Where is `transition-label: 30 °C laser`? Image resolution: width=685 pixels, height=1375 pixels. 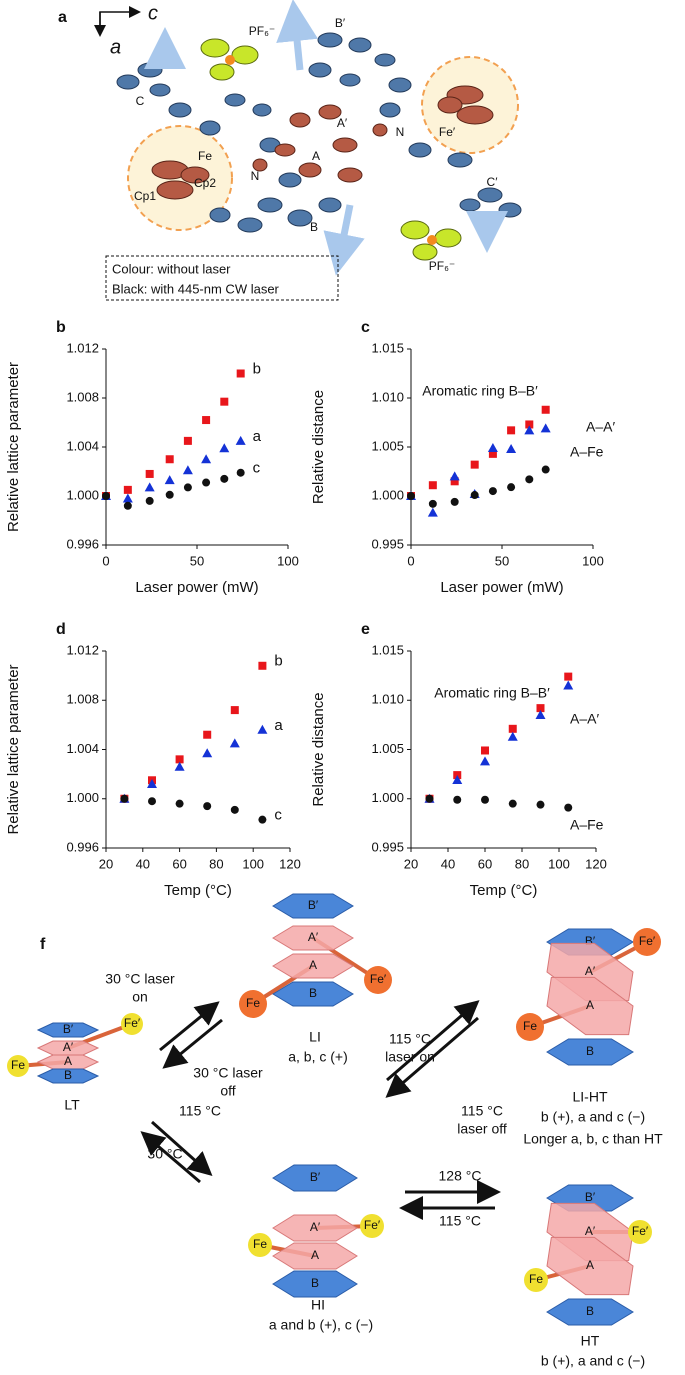
transition-label: 30 °C laser is located at coordinates (228, 1073).